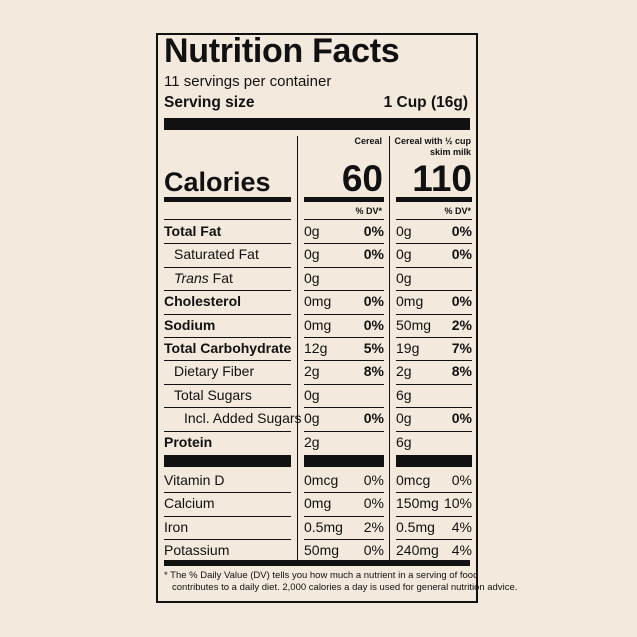 The height and width of the screenshot is (637, 637). What do you see at coordinates (434, 199) in the screenshot?
I see `calories-bar-col2` at bounding box center [434, 199].